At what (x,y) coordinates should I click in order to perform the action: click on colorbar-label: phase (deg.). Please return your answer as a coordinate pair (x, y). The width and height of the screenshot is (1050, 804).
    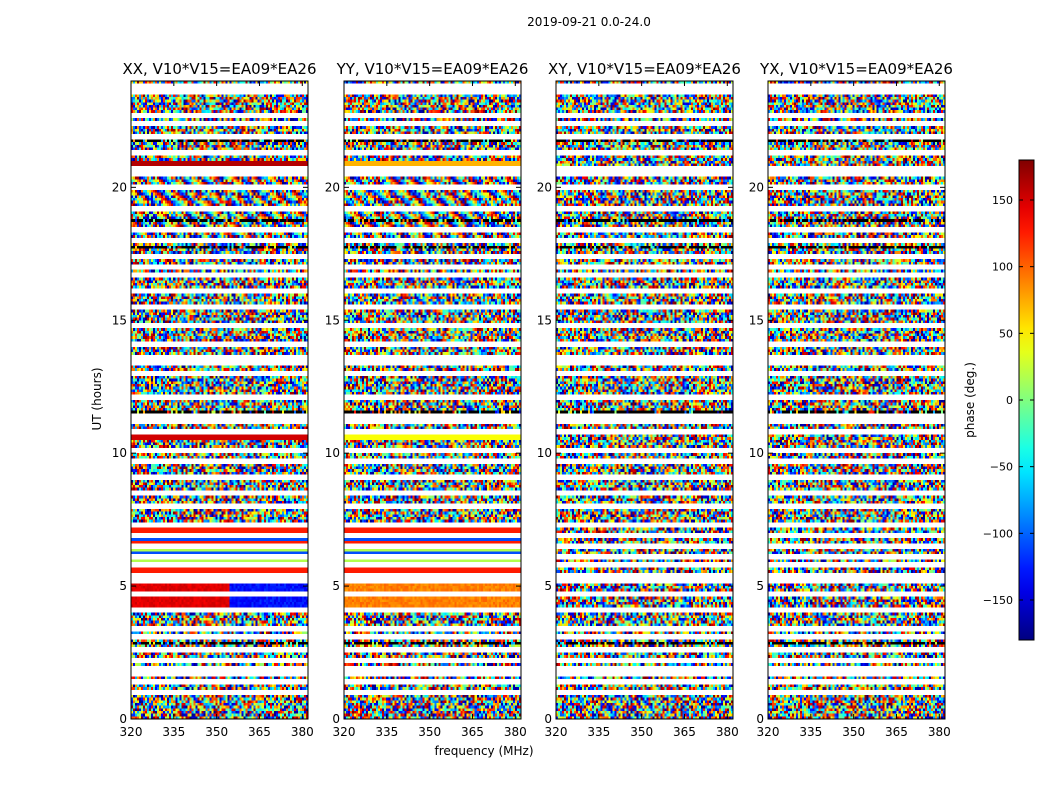
    Looking at the image, I should click on (970, 400).